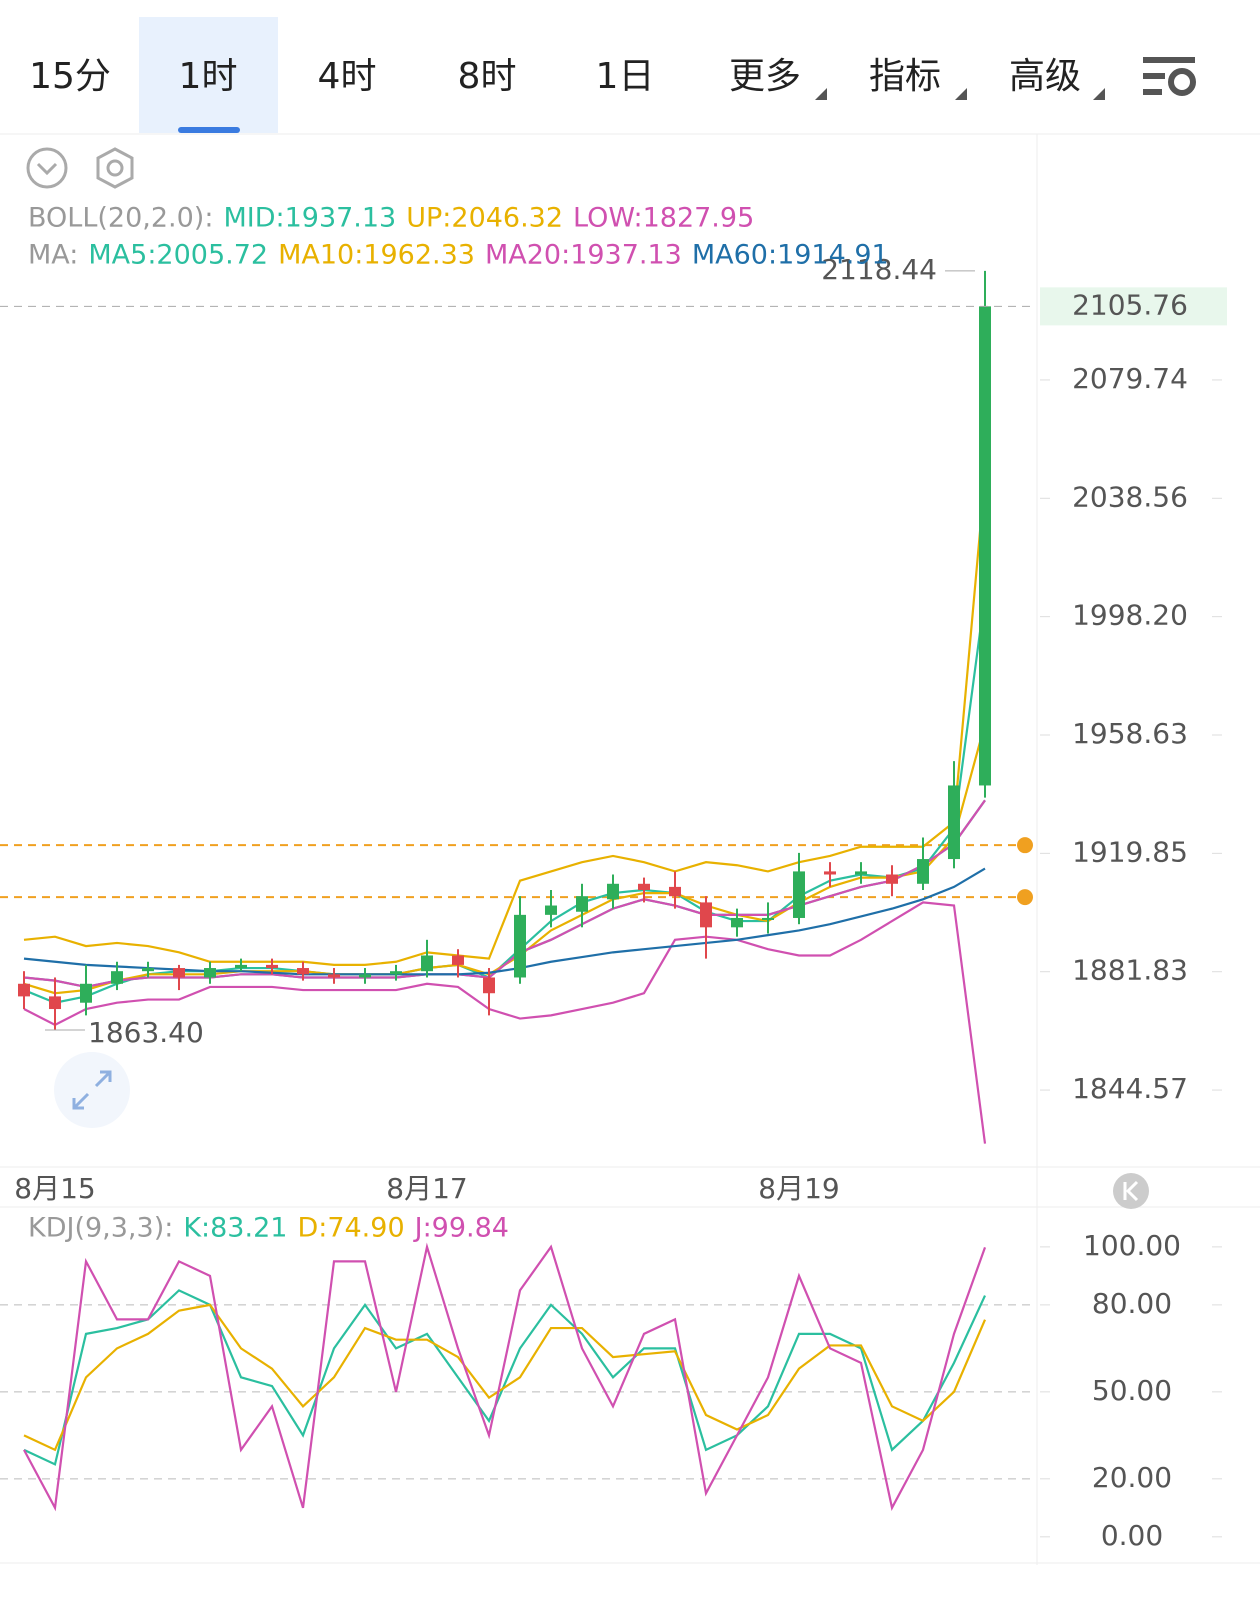 This screenshot has width=1260, height=1610. I want to click on legend-item: MA:, so click(53, 255).